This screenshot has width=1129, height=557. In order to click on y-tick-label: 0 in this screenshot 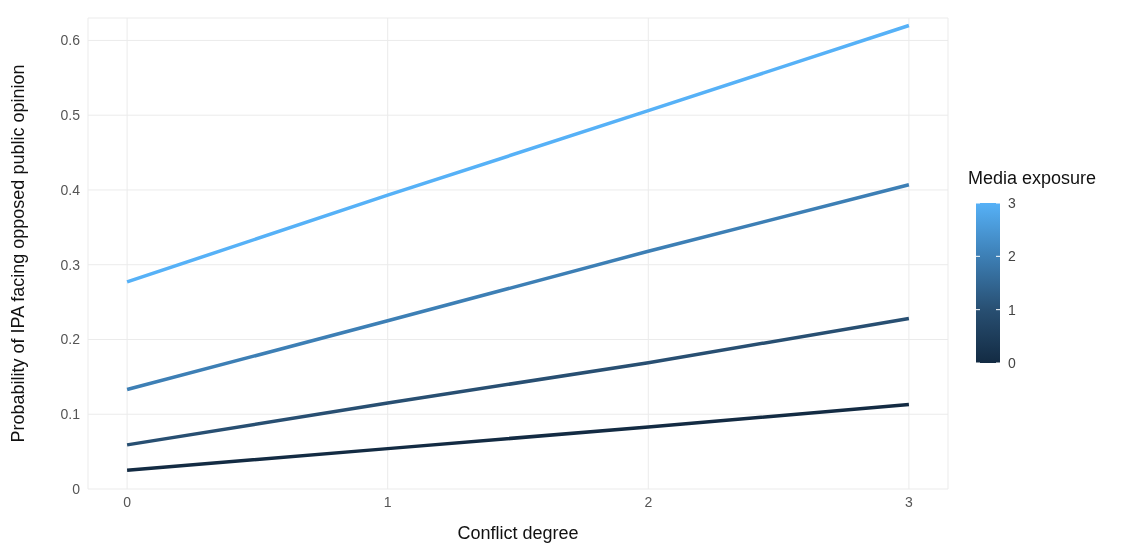, I will do `click(76, 488)`.